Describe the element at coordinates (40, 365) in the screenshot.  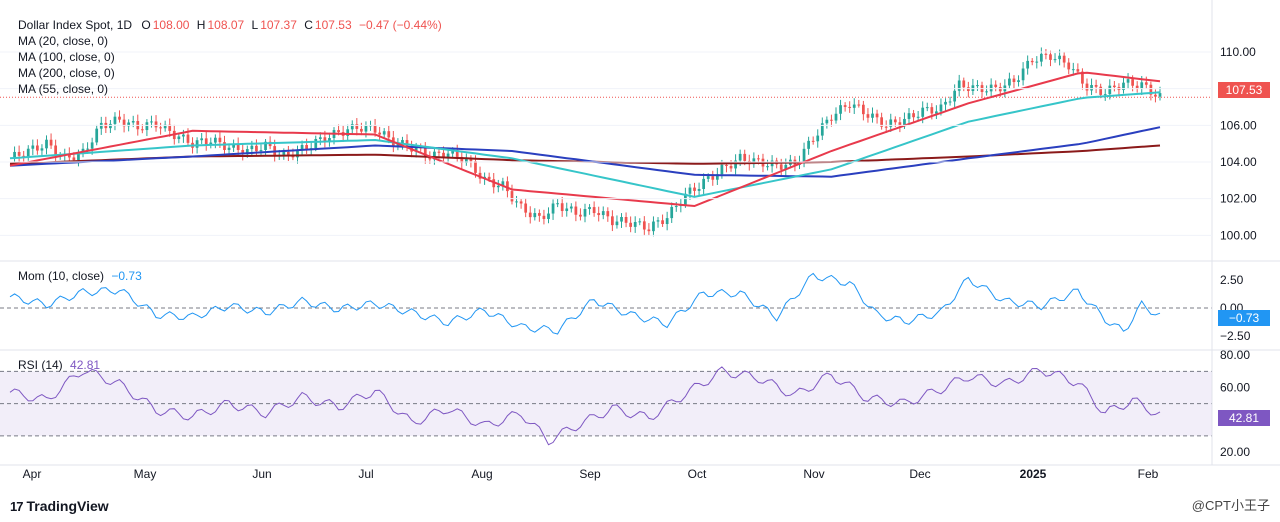
I see `rsi-label: RSI (14)` at that location.